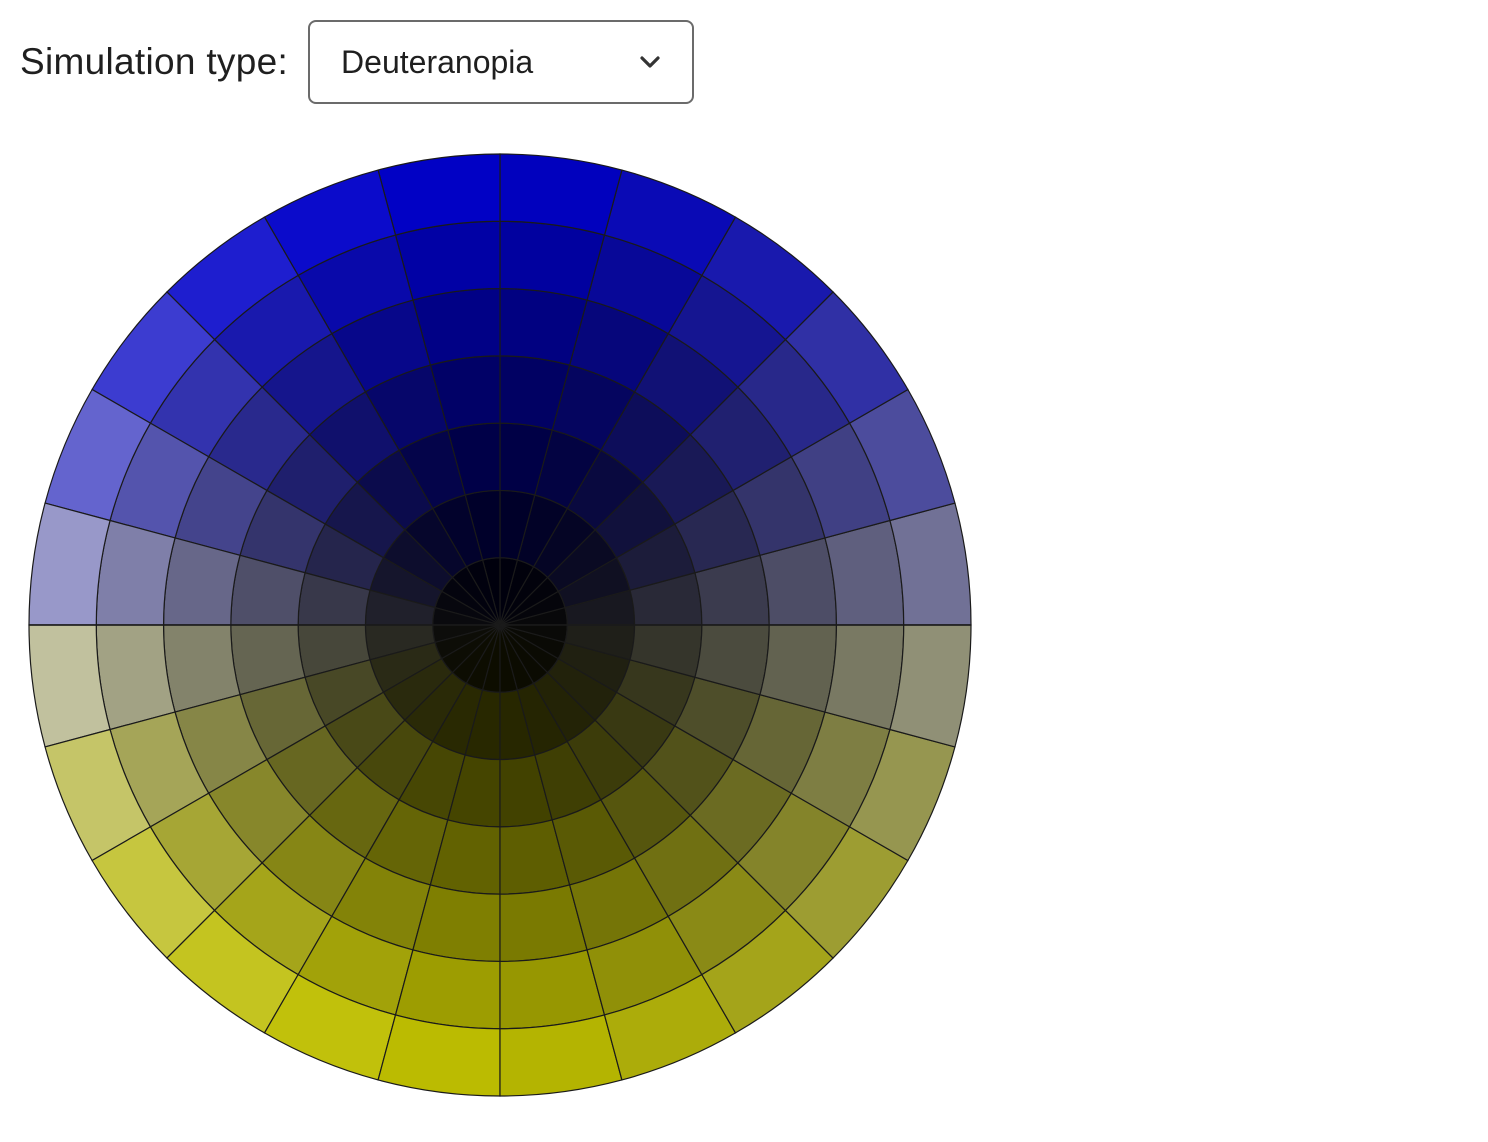  I want to click on chevron-down-icon, so click(650, 62).